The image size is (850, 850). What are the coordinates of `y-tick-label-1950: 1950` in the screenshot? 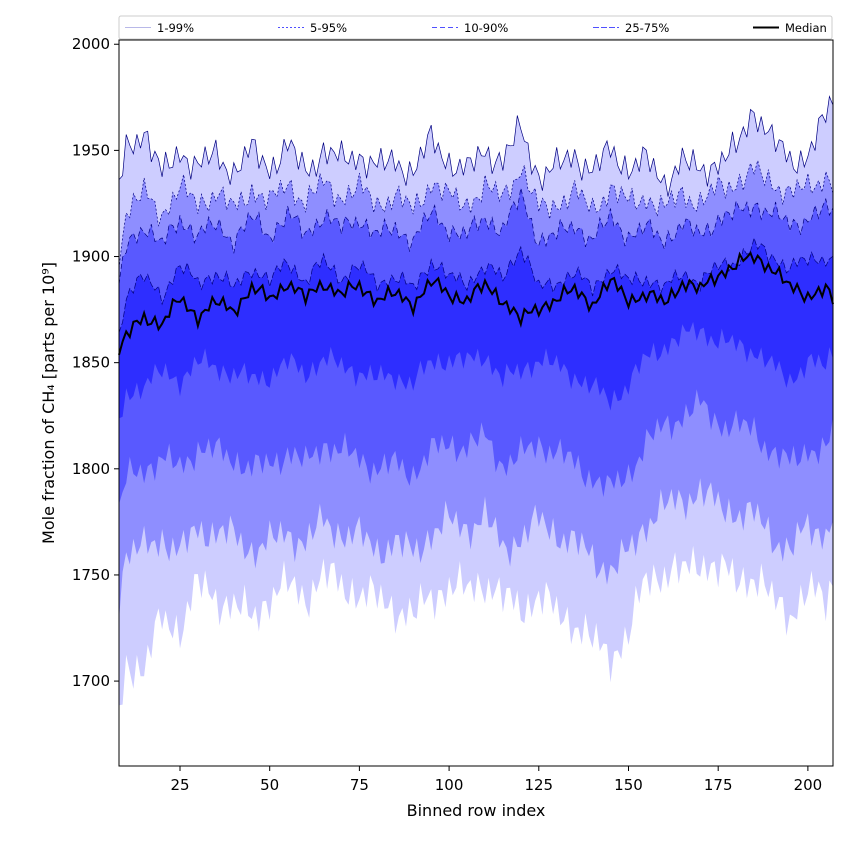 It's located at (91, 150).